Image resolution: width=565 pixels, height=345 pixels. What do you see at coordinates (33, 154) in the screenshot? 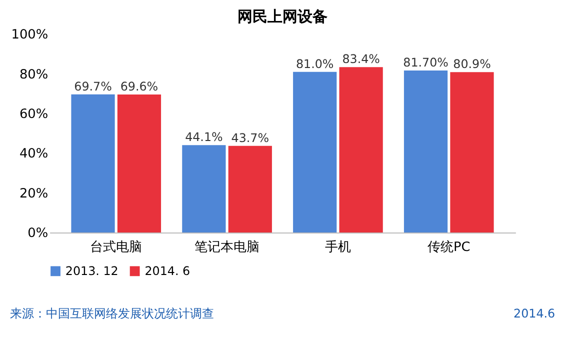
I see `y-tick-label: 40%` at bounding box center [33, 154].